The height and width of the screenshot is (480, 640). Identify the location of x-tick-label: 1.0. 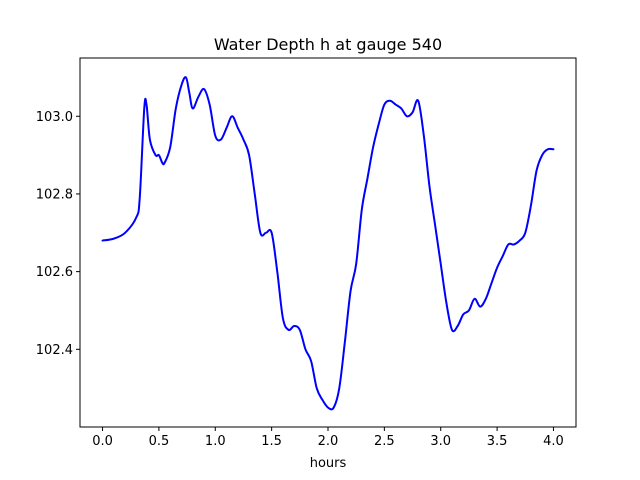
(215, 441).